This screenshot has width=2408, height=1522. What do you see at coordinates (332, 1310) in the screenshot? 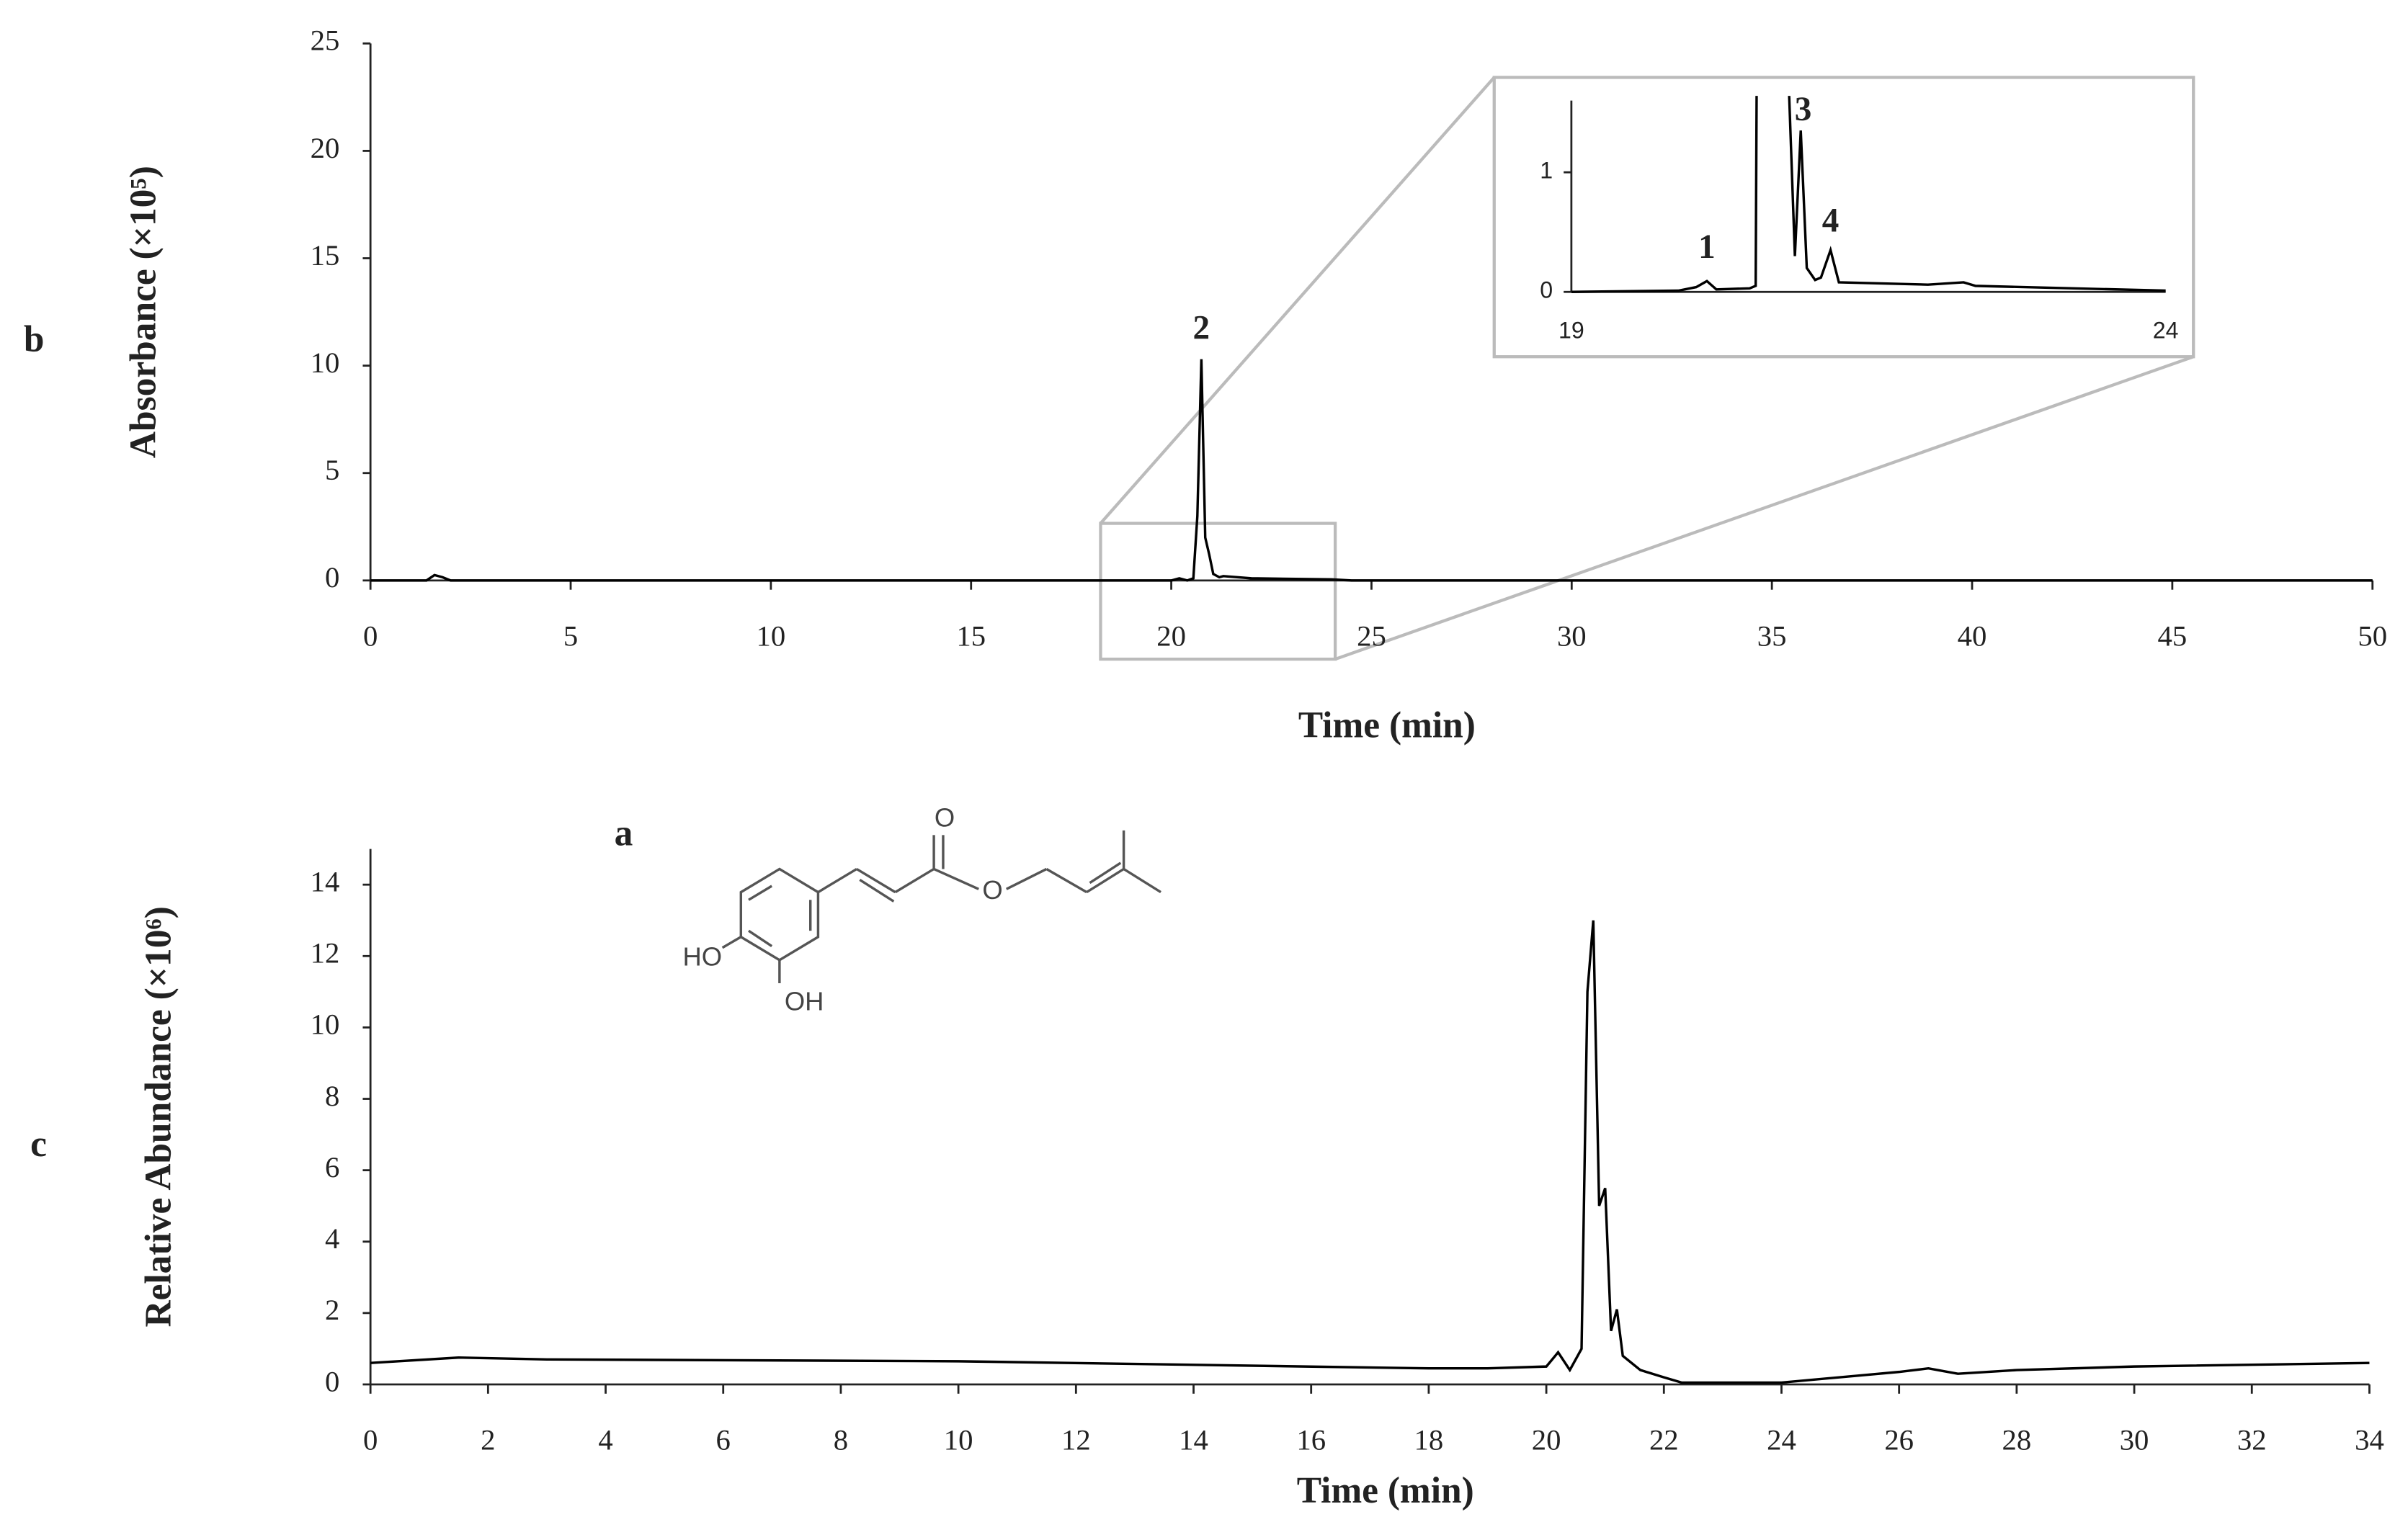
I see `y-tick-label: 2` at bounding box center [332, 1310].